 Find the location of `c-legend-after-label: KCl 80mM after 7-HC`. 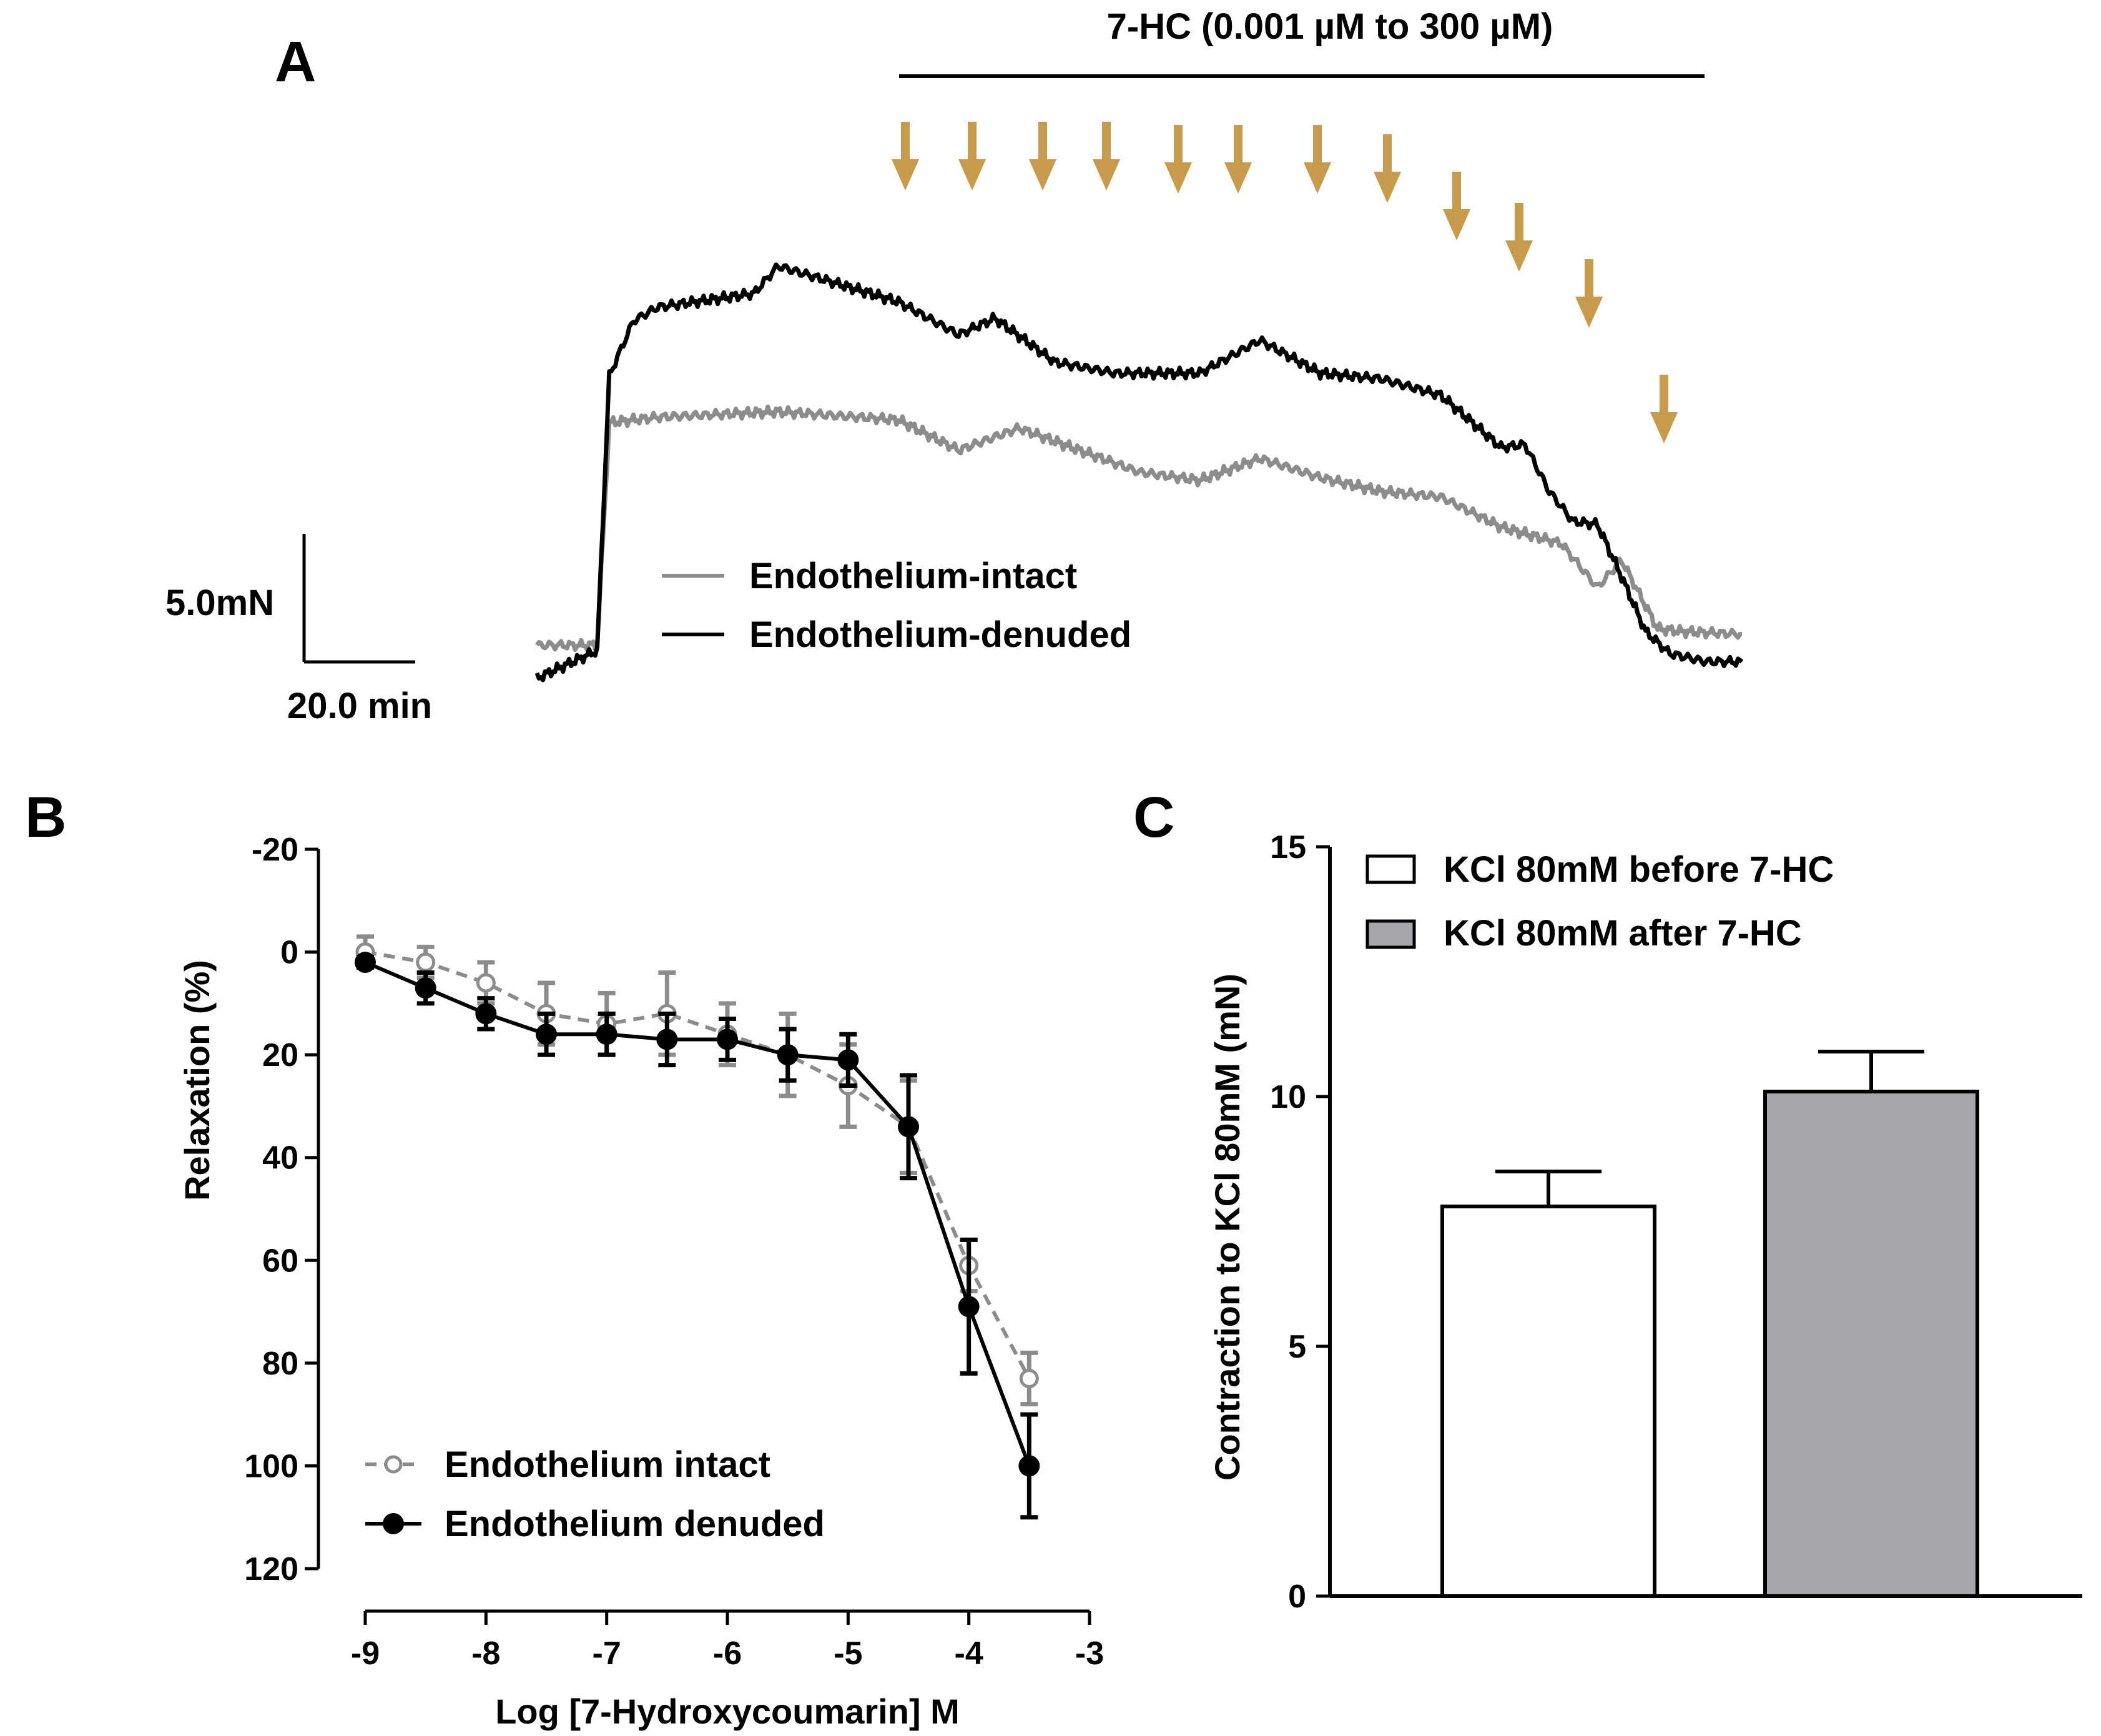

c-legend-after-label: KCl 80mM after 7-HC is located at coordinates (1623, 933).